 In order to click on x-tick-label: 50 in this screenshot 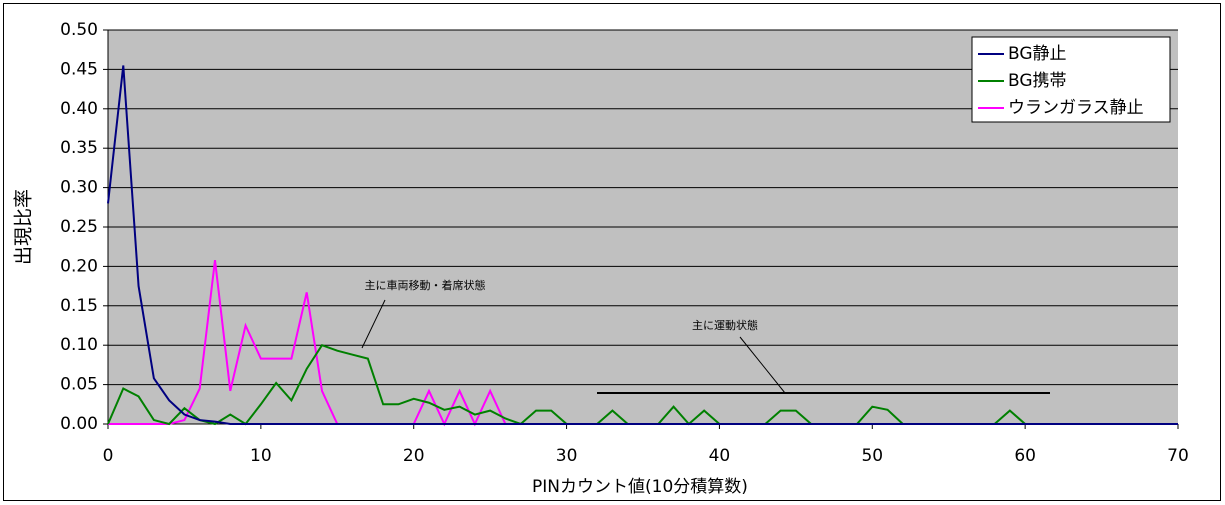, I will do `click(872, 456)`.